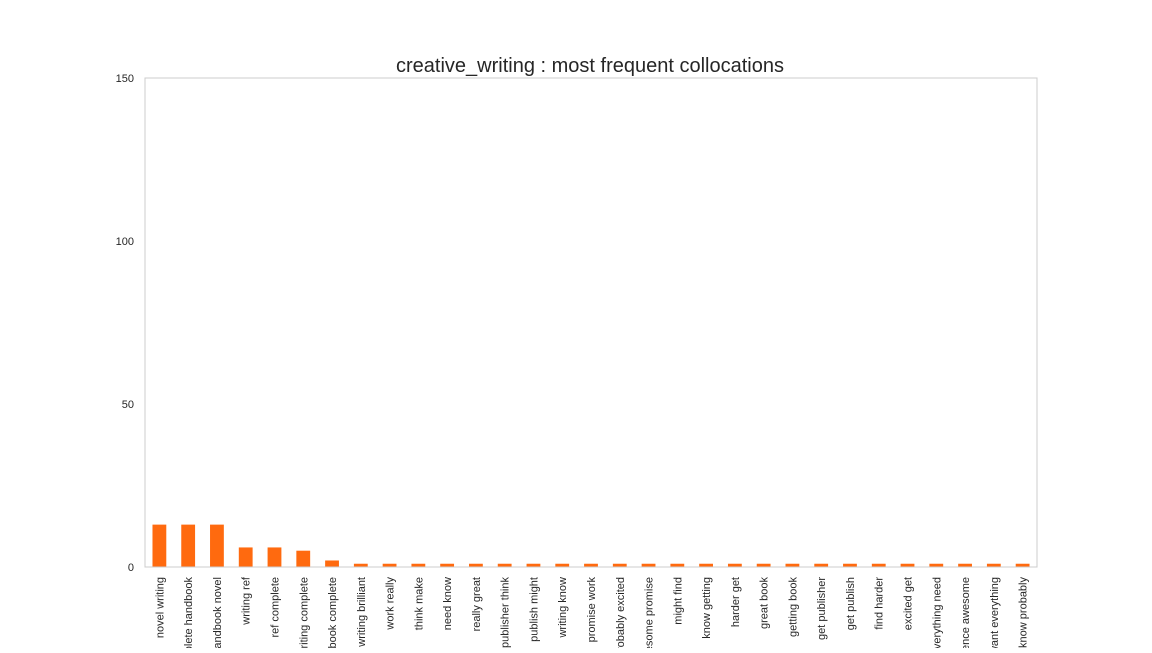 Image resolution: width=1152 pixels, height=653 pixels. Describe the element at coordinates (362, 612) in the screenshot. I see `x-tick-label: writing brilliant` at that location.